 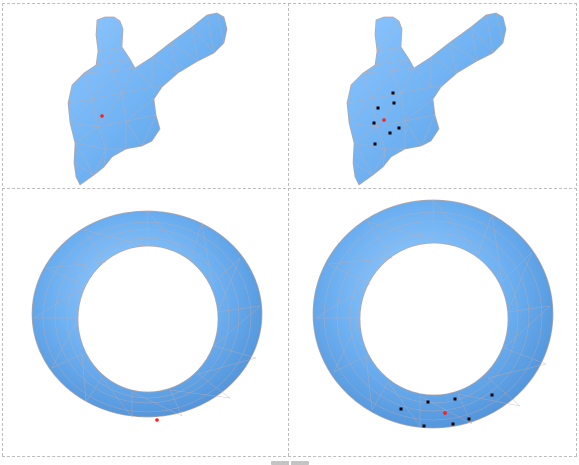 What do you see at coordinates (288, 229) in the screenshot?
I see `vertical-divider` at bounding box center [288, 229].